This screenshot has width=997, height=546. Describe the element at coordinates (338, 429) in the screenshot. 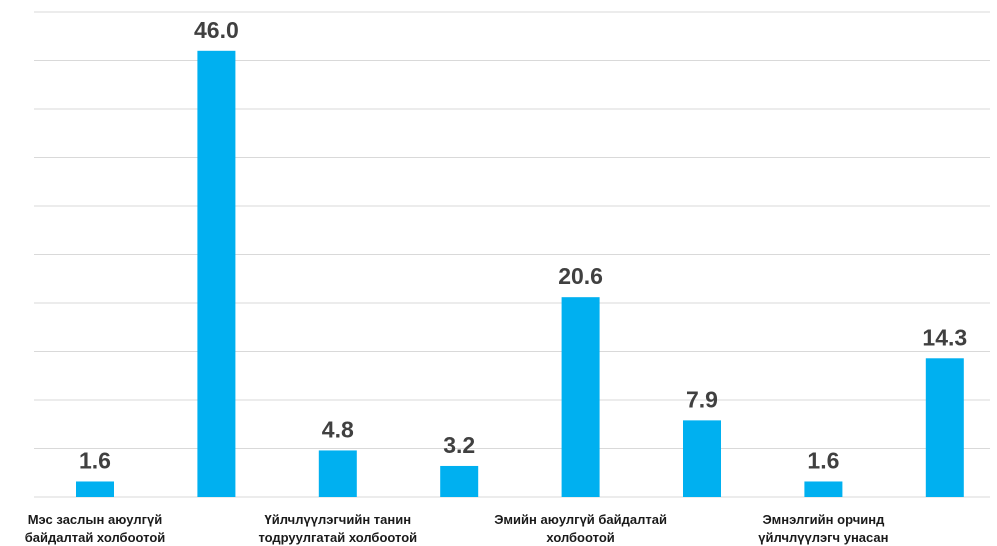

I see `value-label: 4.8` at that location.